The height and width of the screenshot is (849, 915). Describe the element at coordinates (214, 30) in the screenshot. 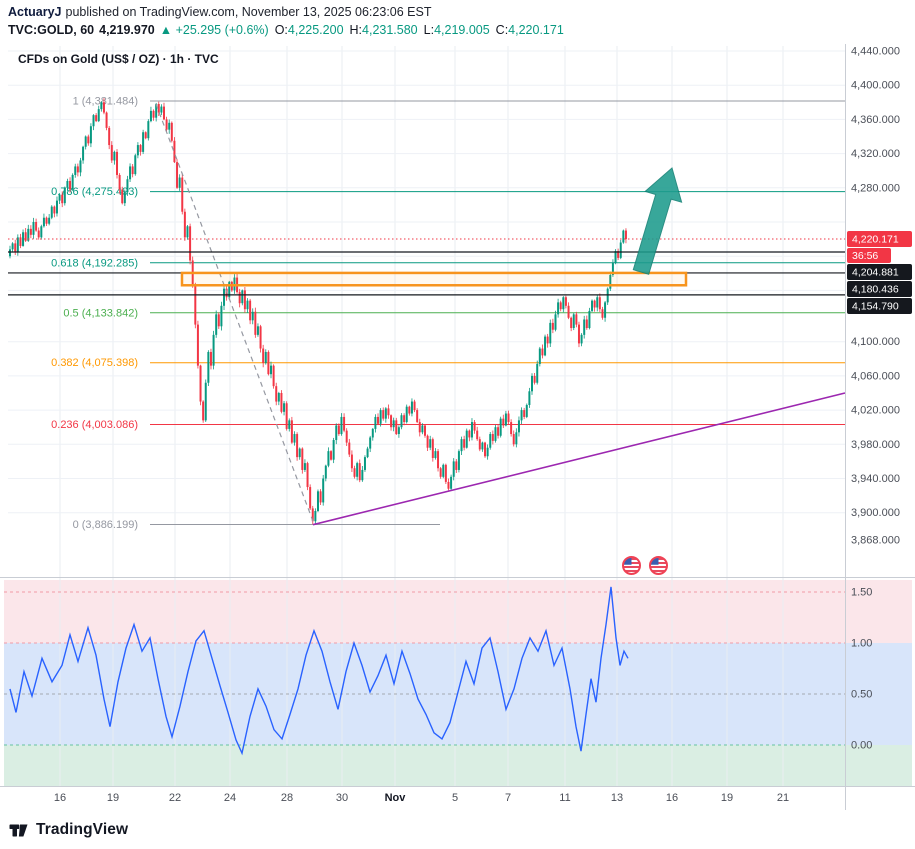

I see `price-change: ▲ +25.295 (+0.6%)` at that location.